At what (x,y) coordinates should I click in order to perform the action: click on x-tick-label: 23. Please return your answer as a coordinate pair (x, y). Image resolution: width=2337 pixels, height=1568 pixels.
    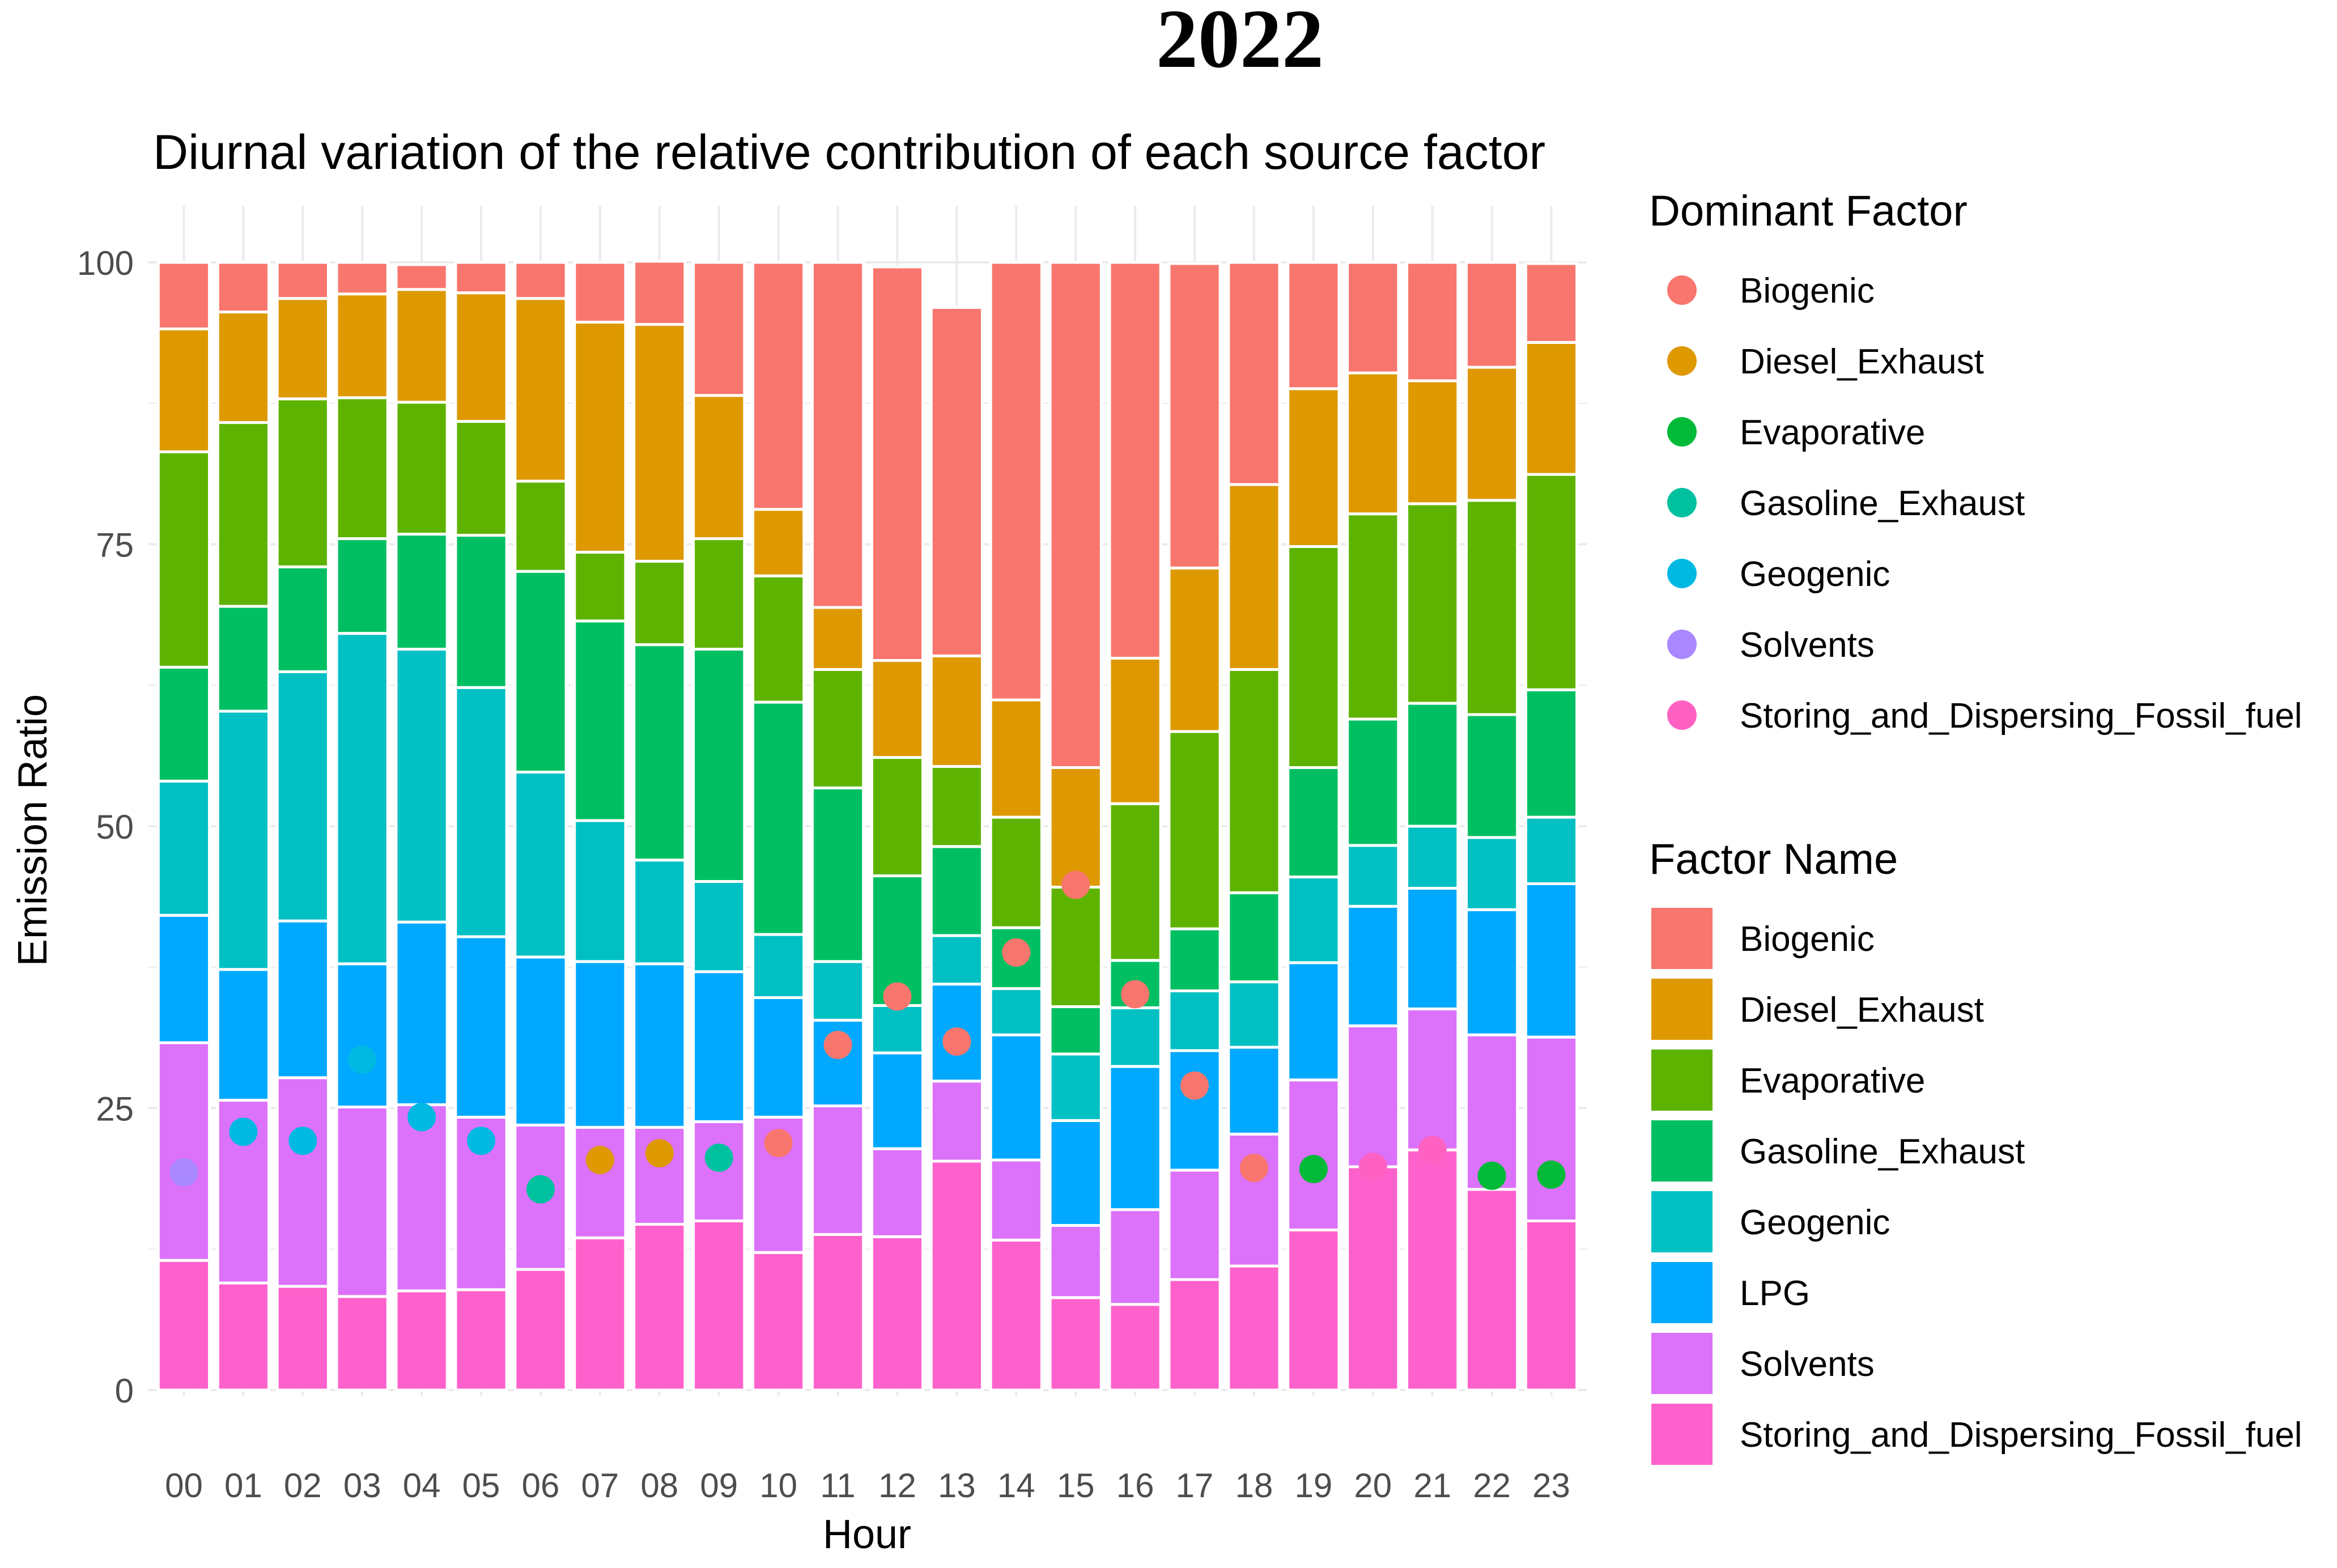
    Looking at the image, I should click on (1551, 1486).